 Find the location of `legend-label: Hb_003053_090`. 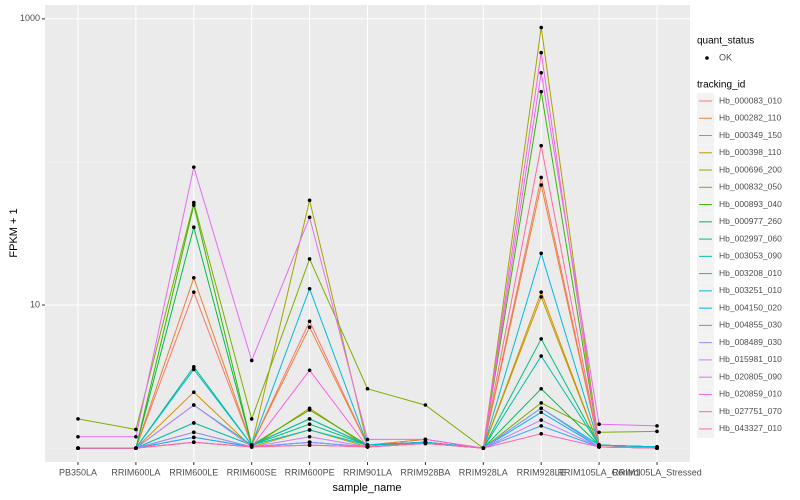

legend-label: Hb_003053_090 is located at coordinates (750, 256).